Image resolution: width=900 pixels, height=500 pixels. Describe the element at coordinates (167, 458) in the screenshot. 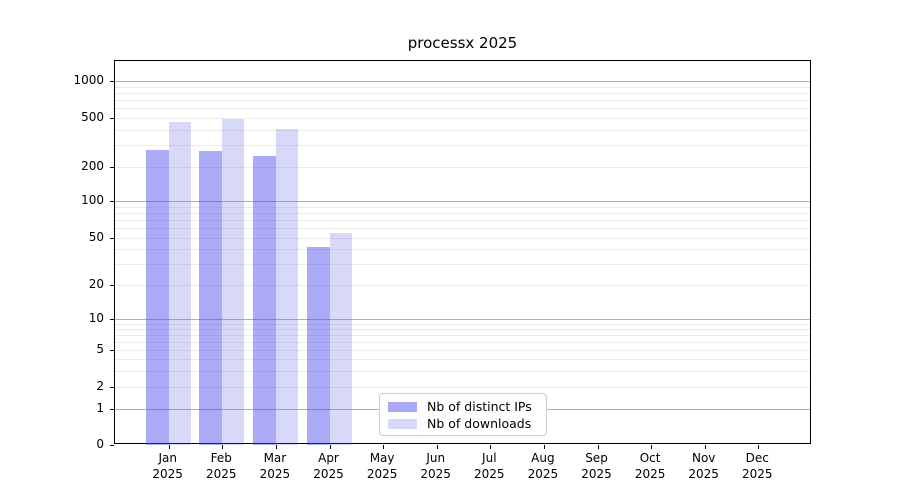

I see `x-tick-month: Jan` at that location.